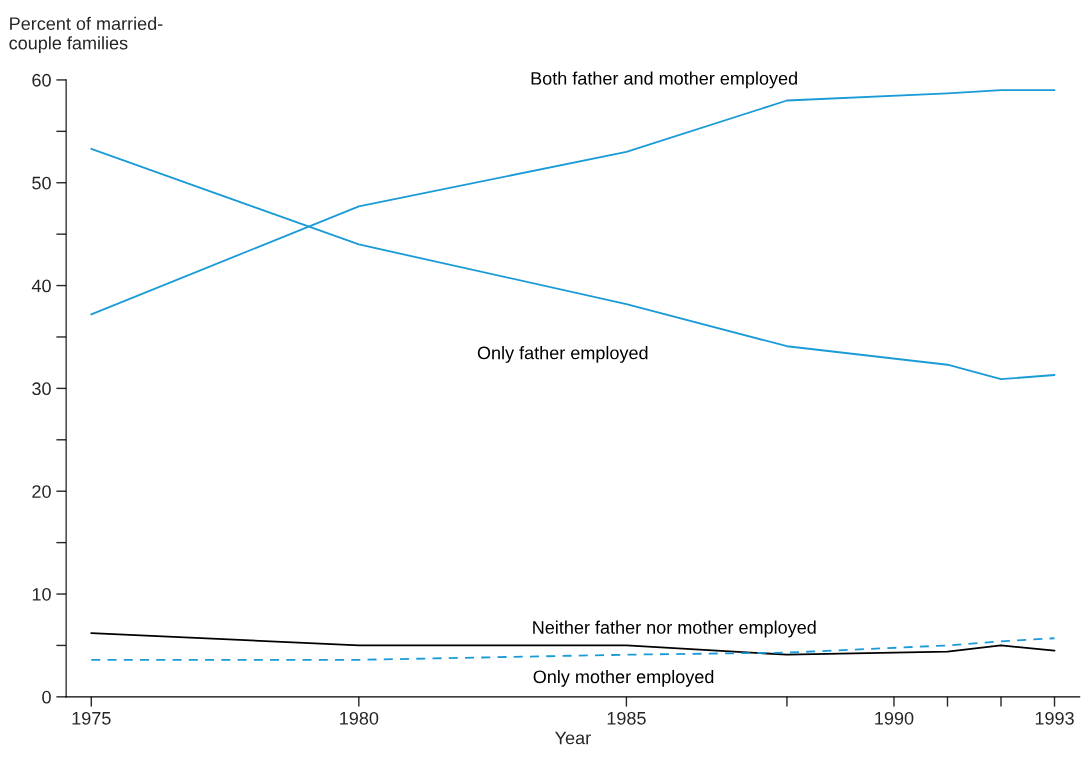  I want to click on y-axis-title: Percent of married- couple families, so click(86, 35).